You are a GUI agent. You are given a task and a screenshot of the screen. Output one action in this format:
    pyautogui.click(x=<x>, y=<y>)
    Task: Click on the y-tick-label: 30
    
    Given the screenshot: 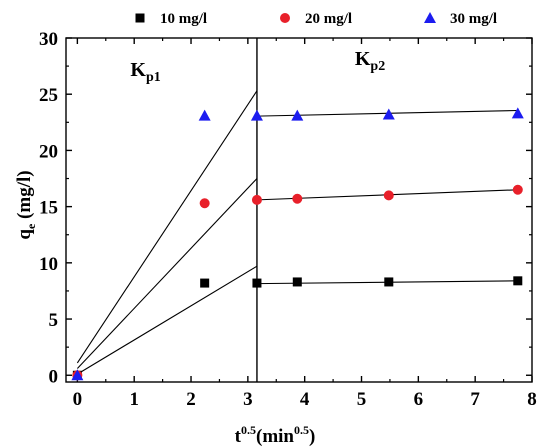 What is the action you would take?
    pyautogui.click(x=48, y=39)
    